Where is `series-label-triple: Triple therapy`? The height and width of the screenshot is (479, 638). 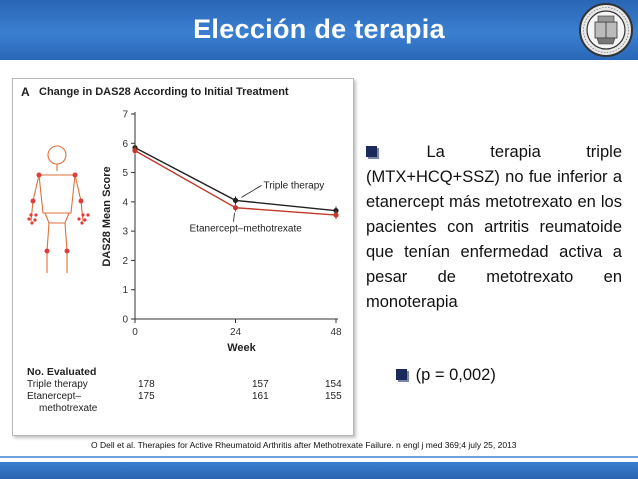 series-label-triple: Triple therapy is located at coordinates (294, 185).